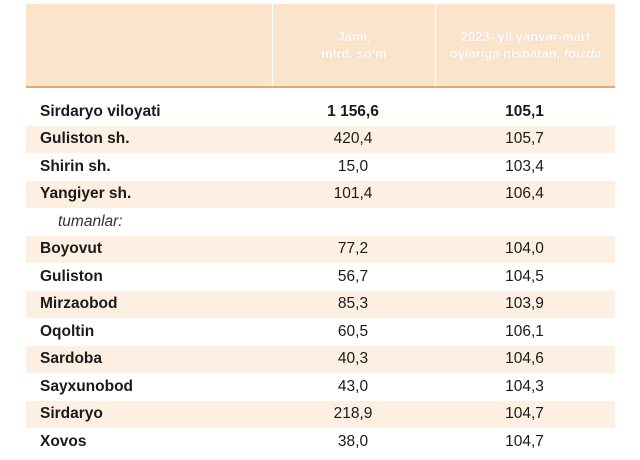 The height and width of the screenshot is (460, 640). What do you see at coordinates (320, 442) in the screenshot?
I see `table-row: Xovos 38,0 104,7` at bounding box center [320, 442].